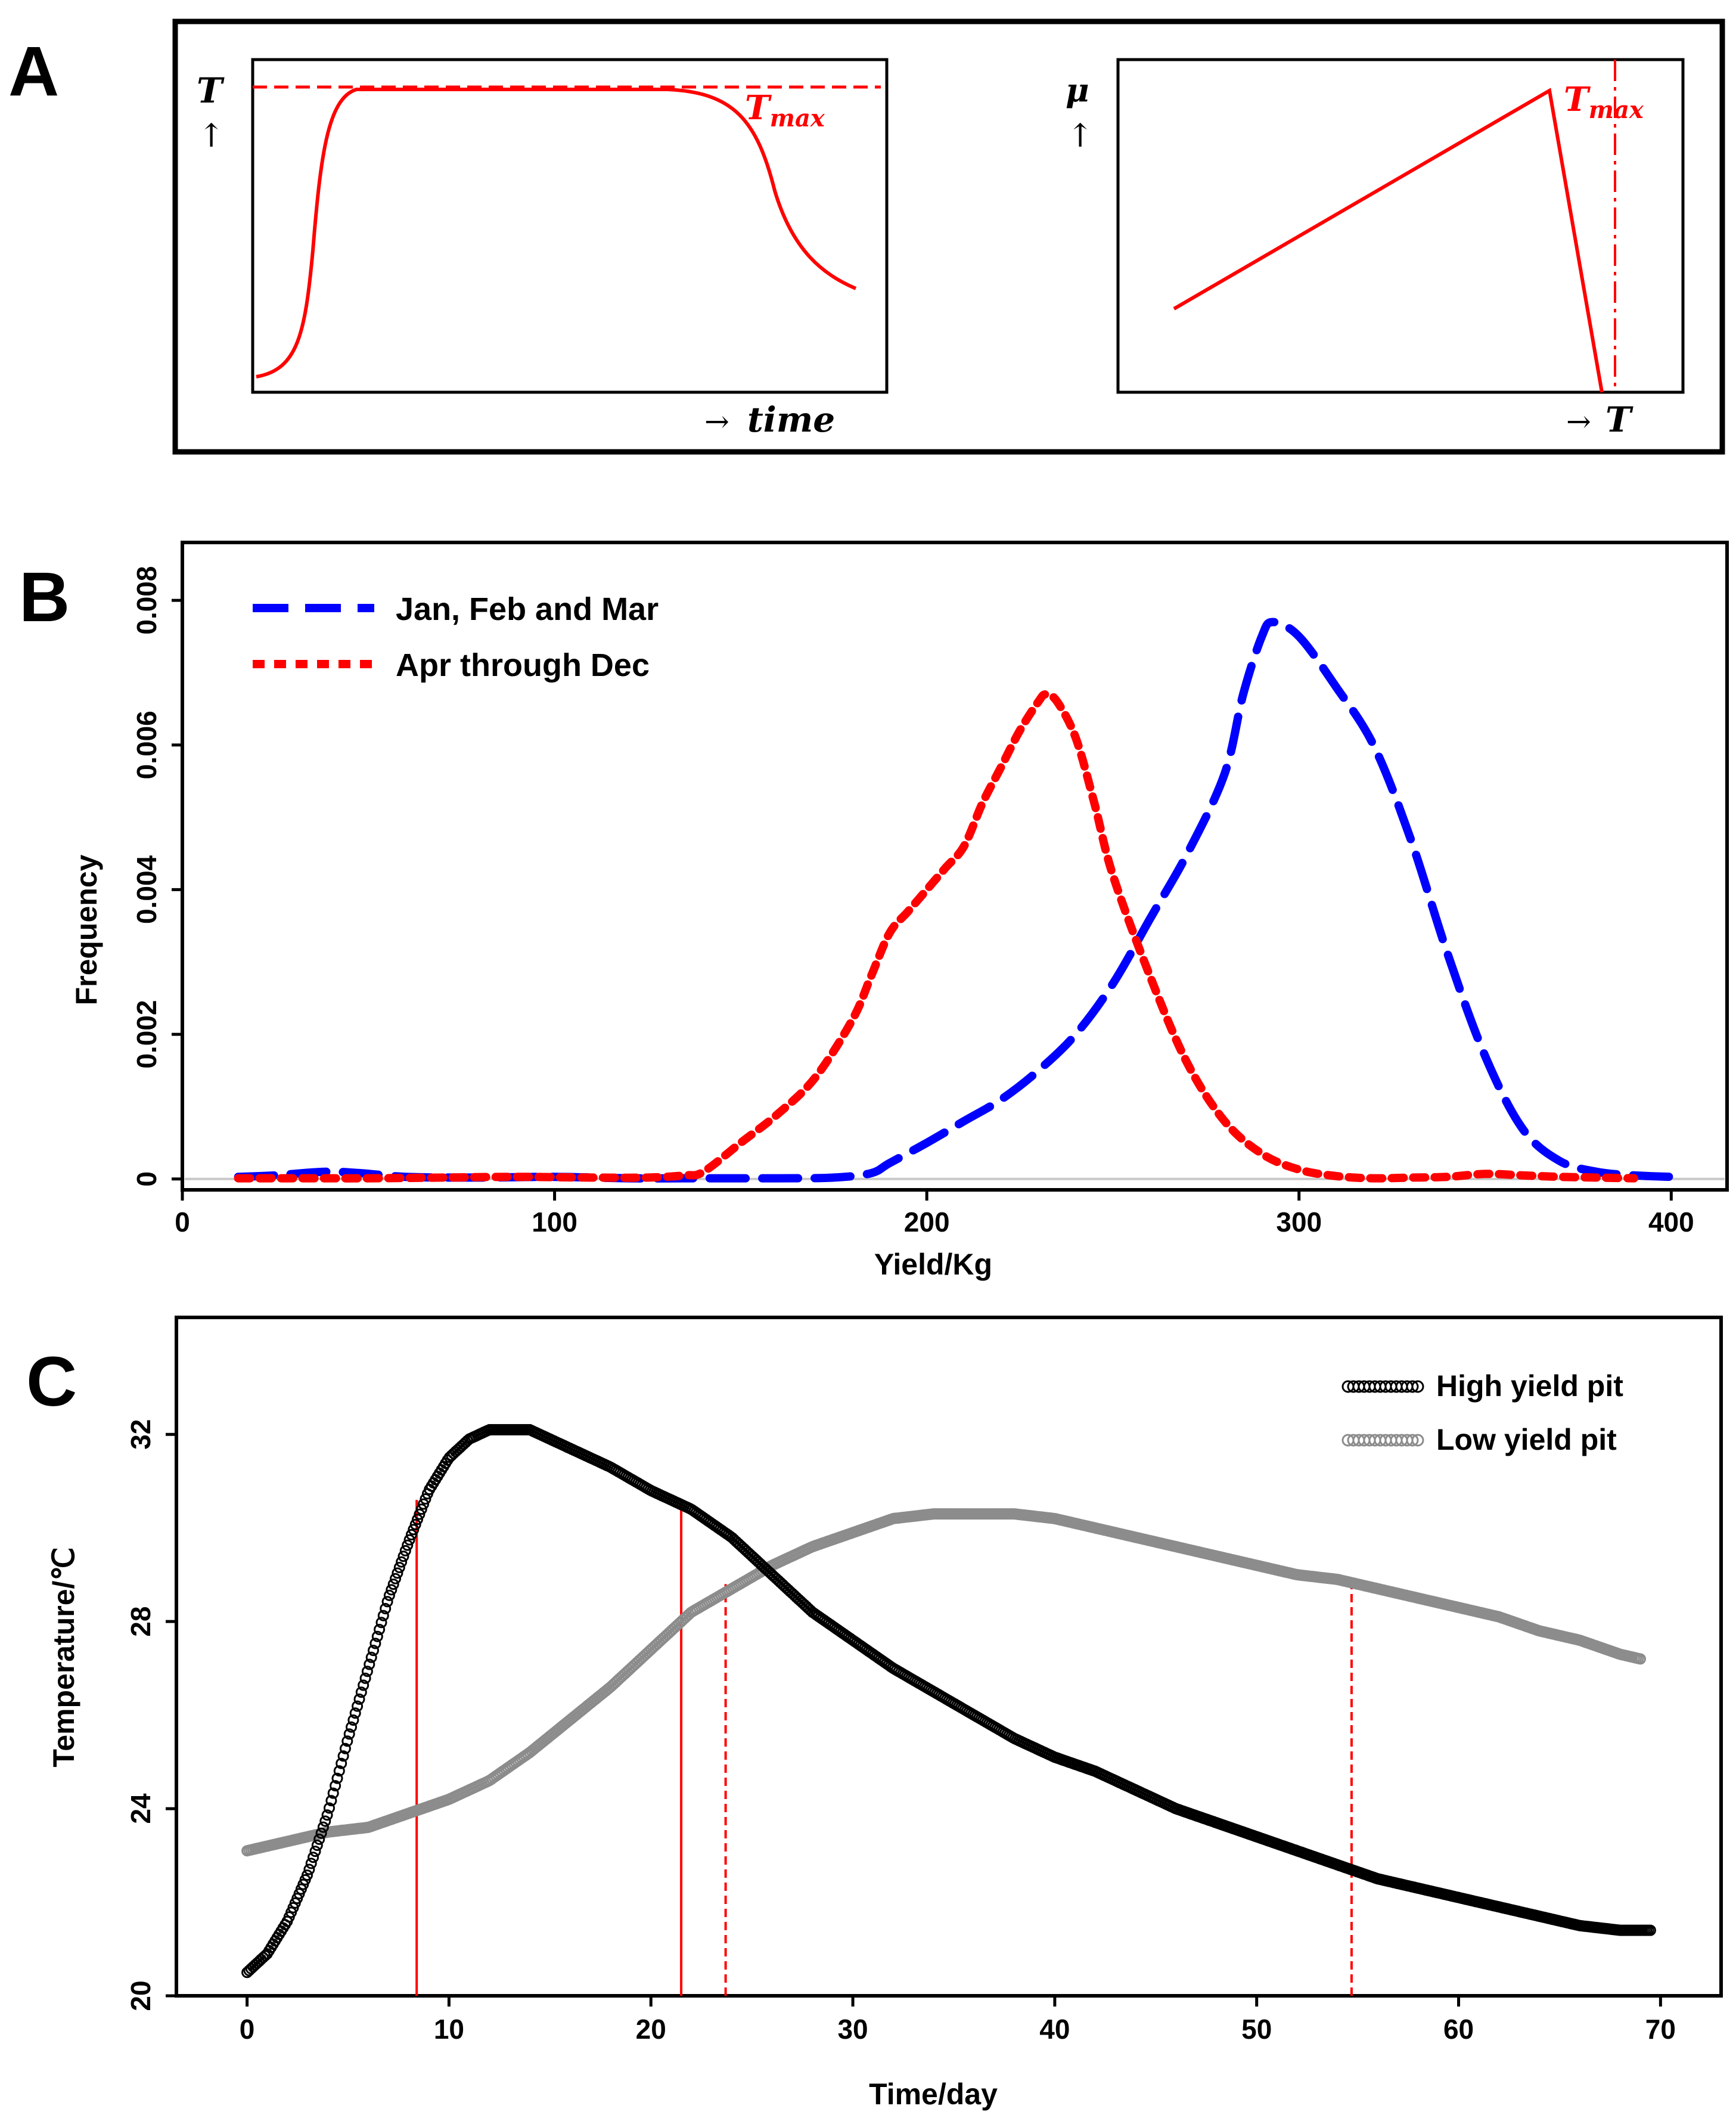 This screenshot has height=2118, width=1736. What do you see at coordinates (934, 1214) in the screenshot?
I see `panel-b-x-axis: 0 100 200 300 400` at bounding box center [934, 1214].